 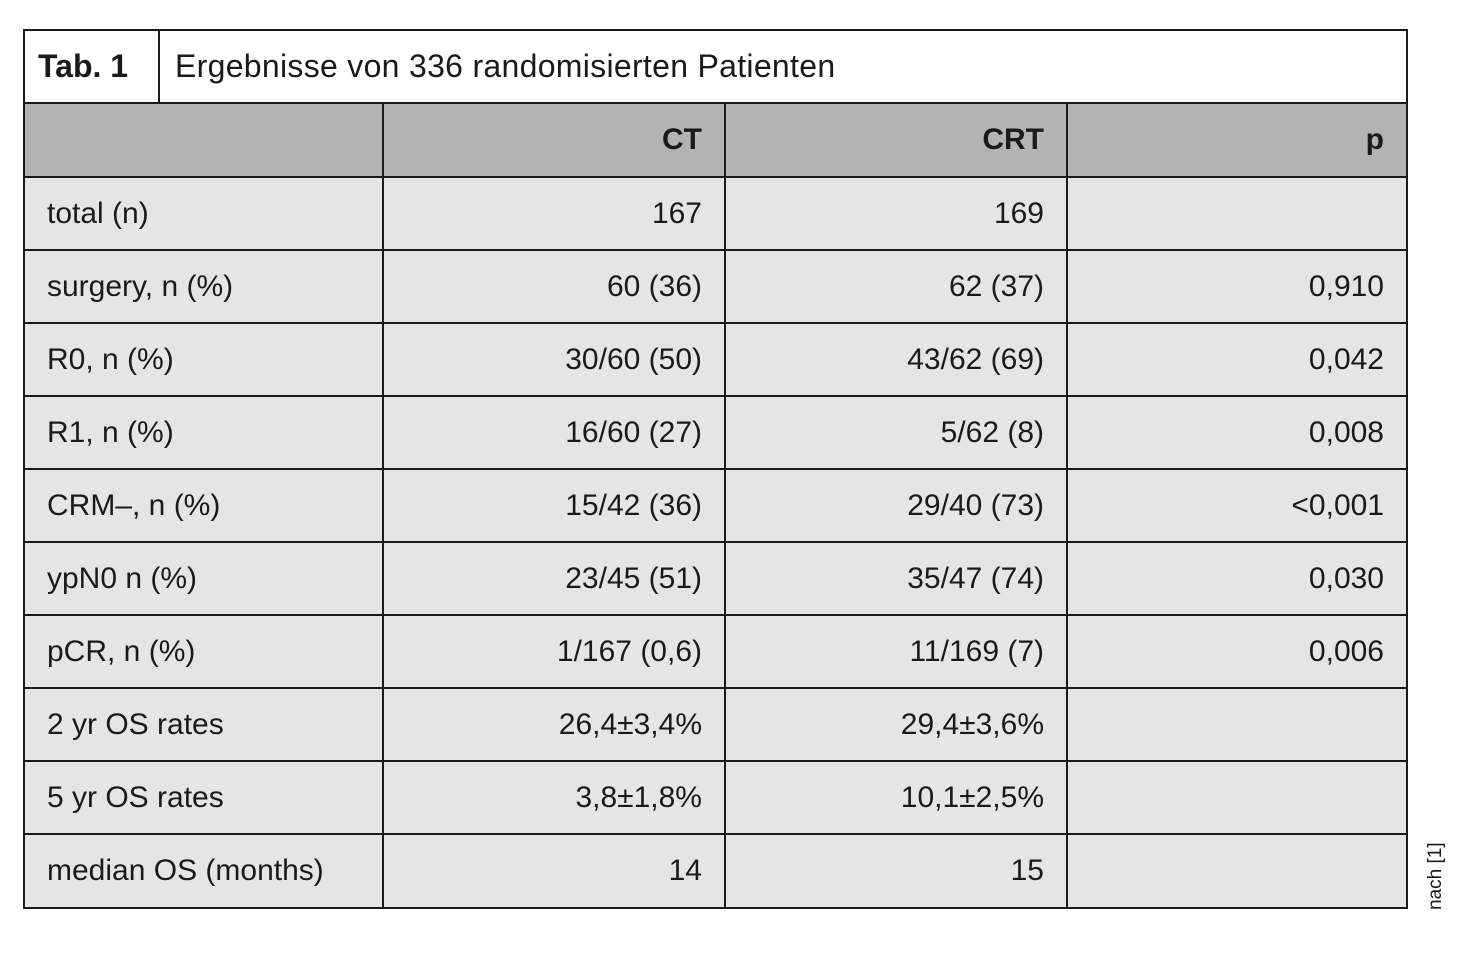 What do you see at coordinates (896, 360) in the screenshot?
I see `crt-value: 43/62 (69)` at bounding box center [896, 360].